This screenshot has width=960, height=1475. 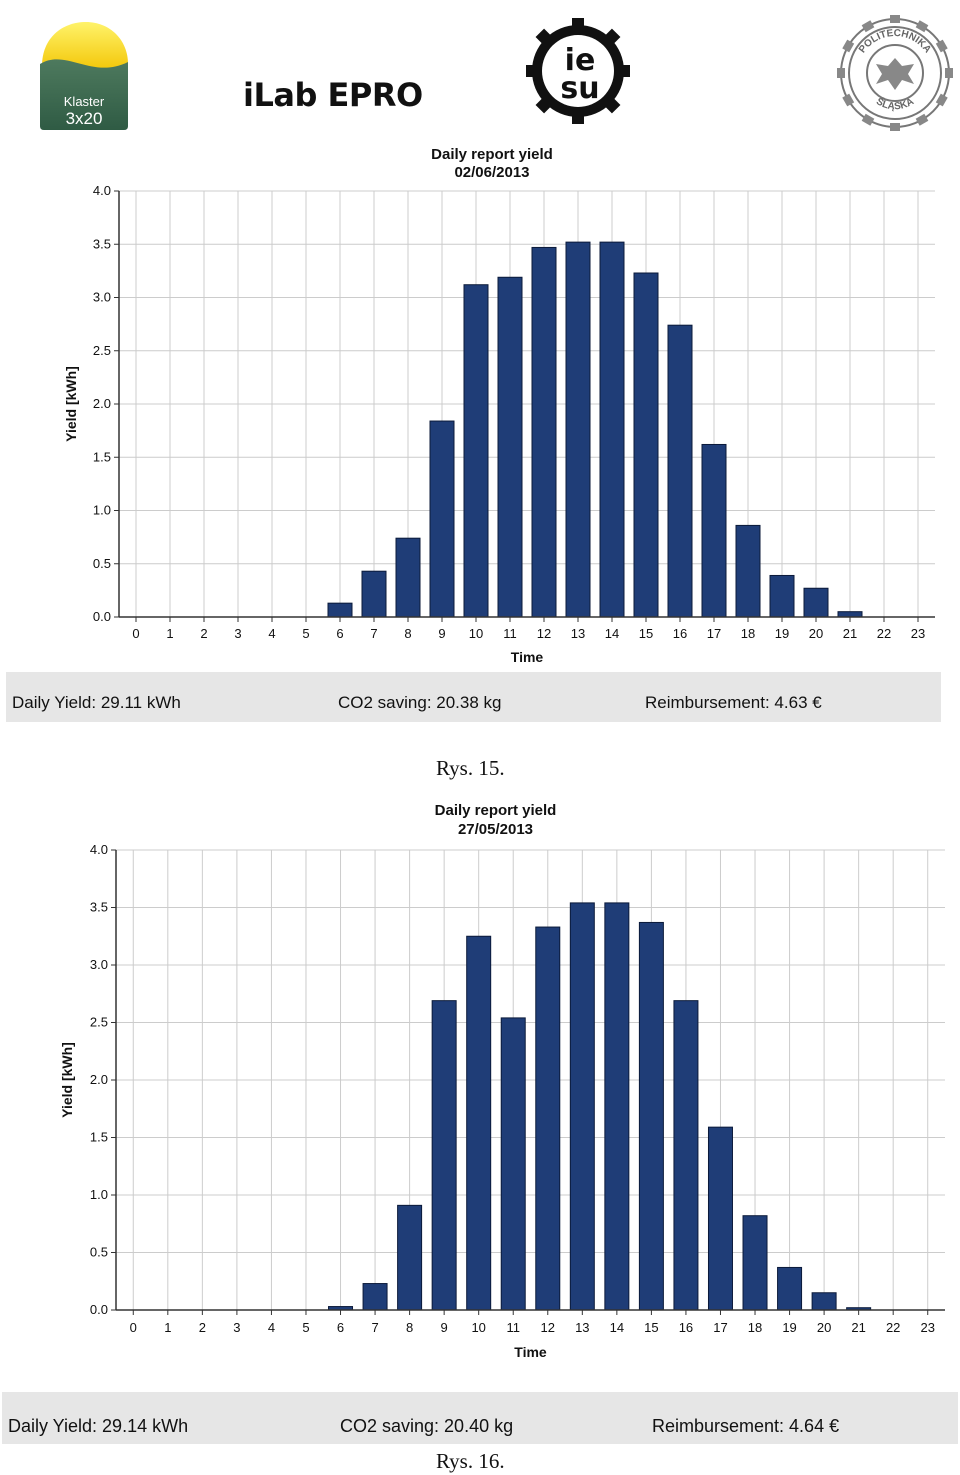 I want to click on klaster-logo-text-1: Klaster, so click(x=84, y=101).